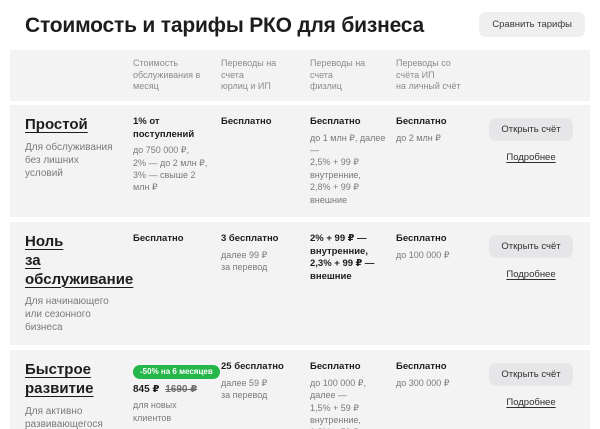 Image resolution: width=600 pixels, height=429 pixels. Describe the element at coordinates (158, 239) in the screenshot. I see `monthly-cost-value: Бесплатно` at that location.